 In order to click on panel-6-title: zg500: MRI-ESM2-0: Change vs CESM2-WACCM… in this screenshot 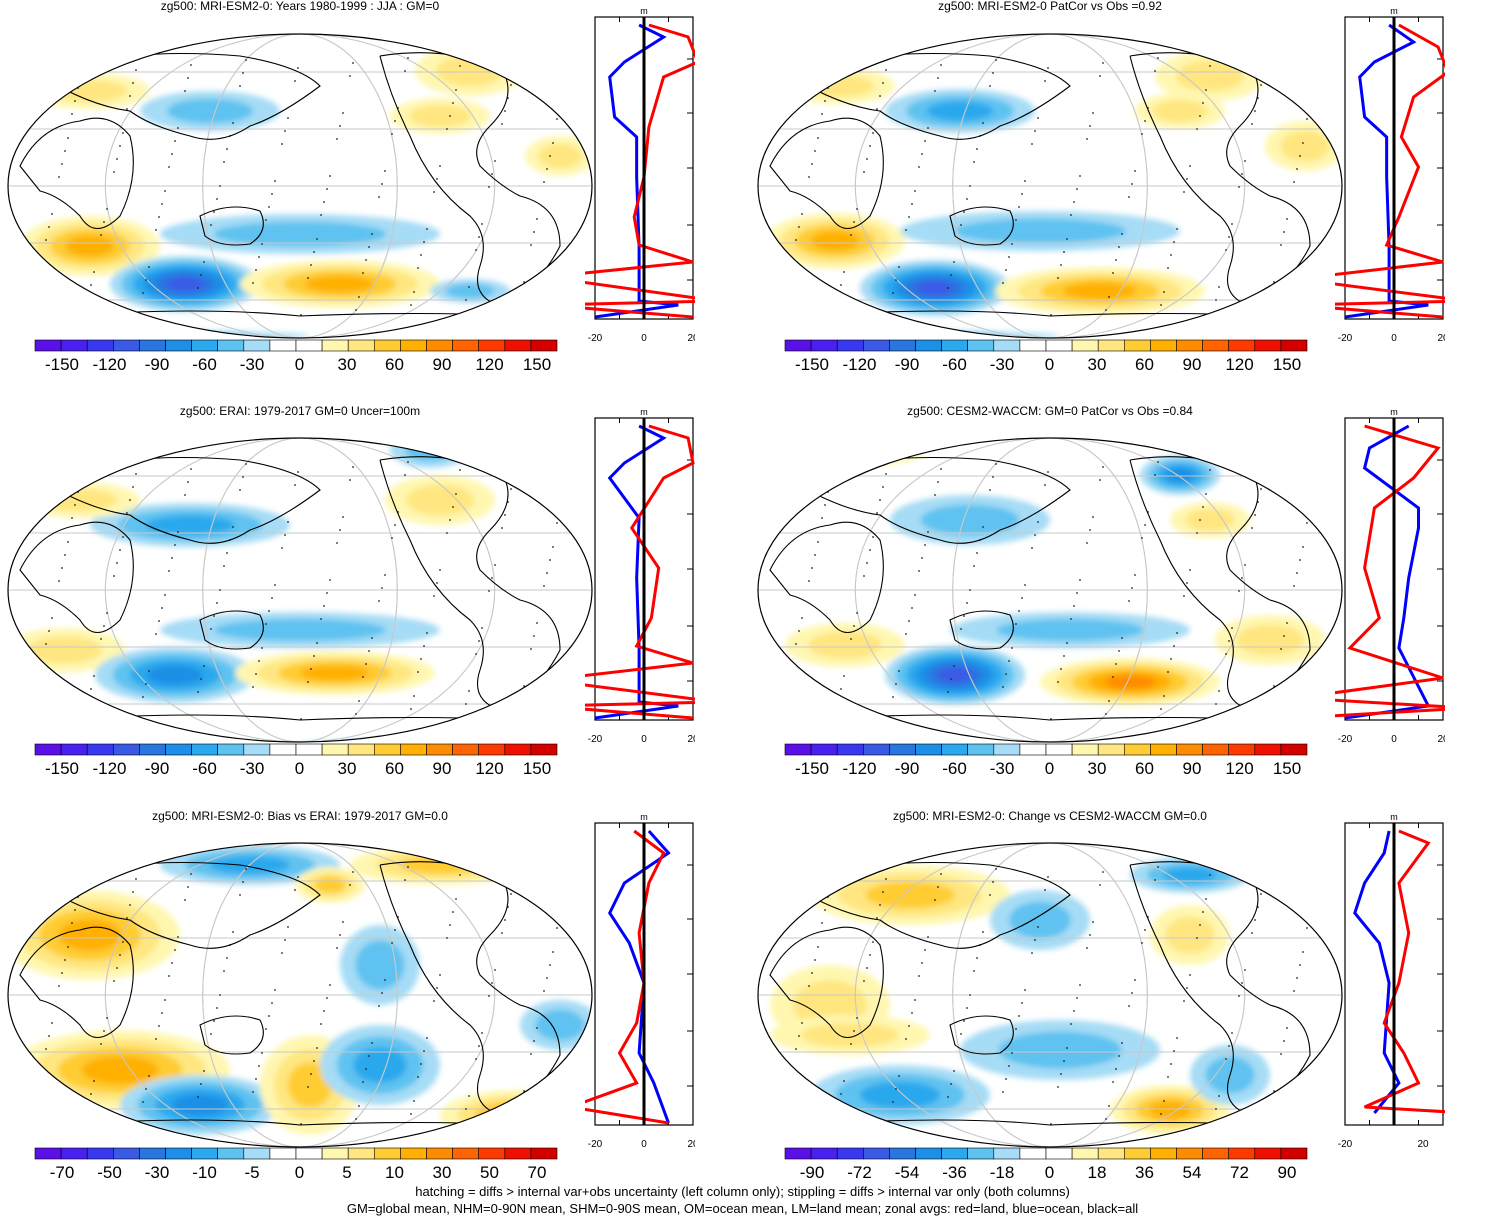, I will do `click(1050, 816)`.